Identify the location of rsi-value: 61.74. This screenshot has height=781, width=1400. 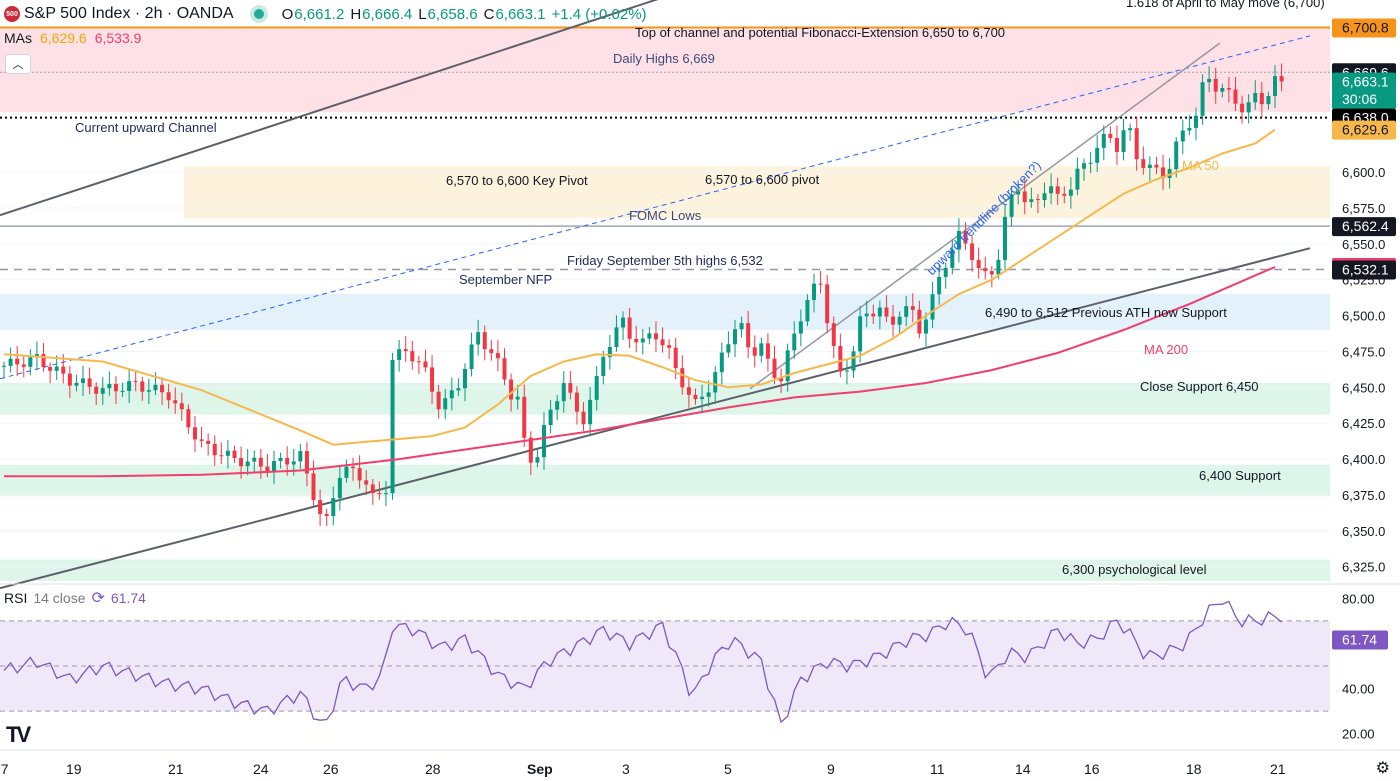
(128, 598).